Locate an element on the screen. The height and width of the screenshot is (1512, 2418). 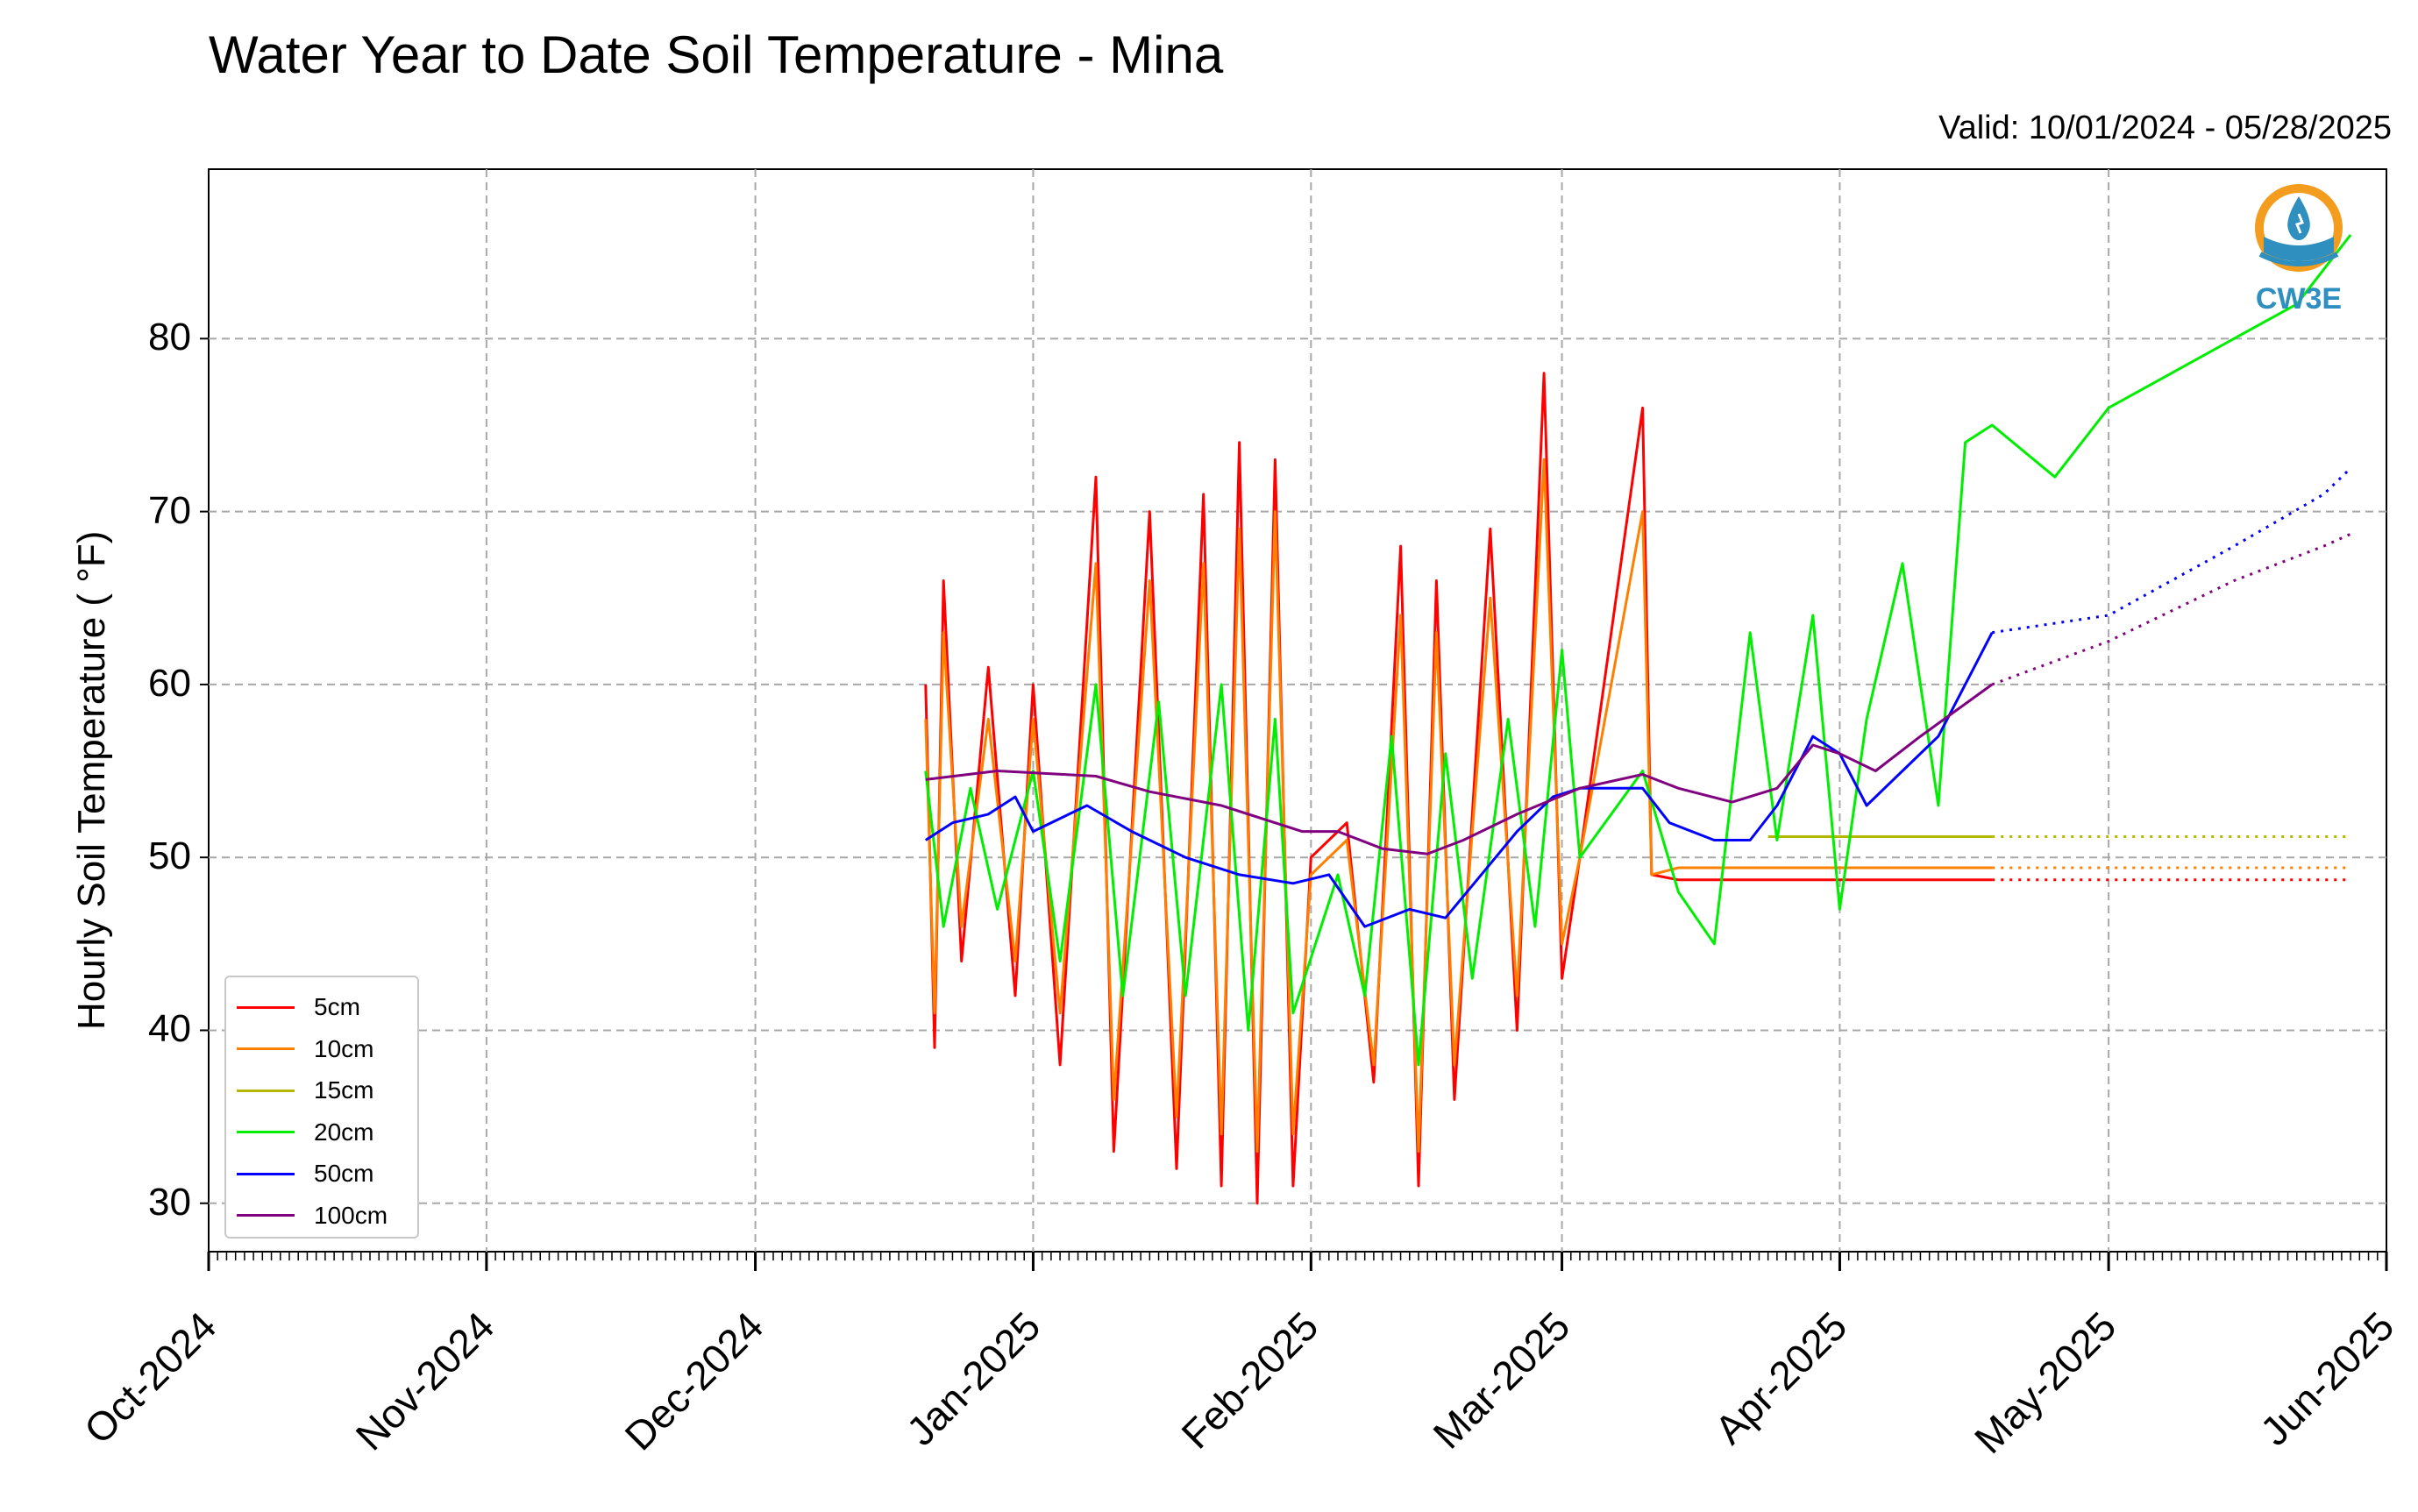
legend-label: 50cm is located at coordinates (344, 1173).